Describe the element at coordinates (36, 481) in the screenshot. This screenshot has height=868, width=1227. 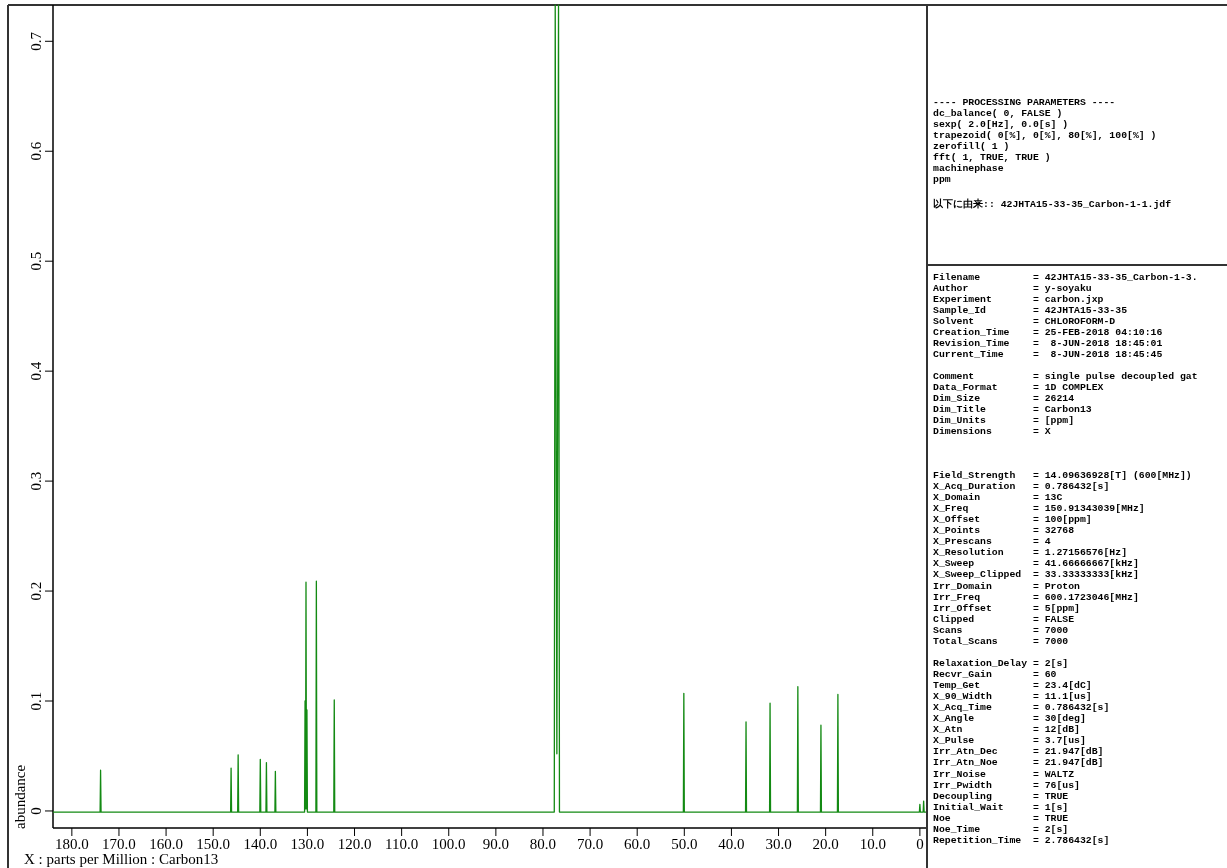
I see `y-tick-label: 0.3` at that location.